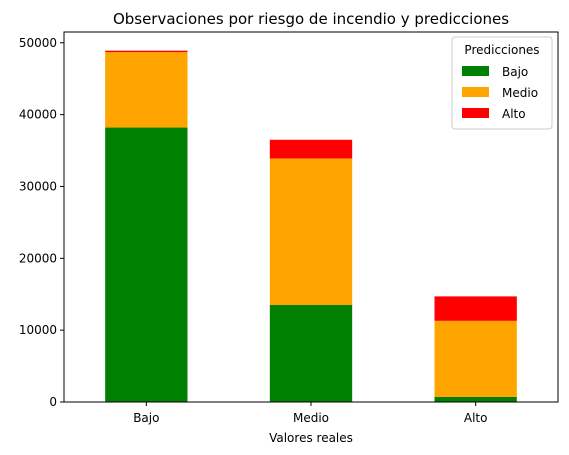  What do you see at coordinates (515, 72) in the screenshot?
I see `legend-label-bajo: Bajo` at bounding box center [515, 72].